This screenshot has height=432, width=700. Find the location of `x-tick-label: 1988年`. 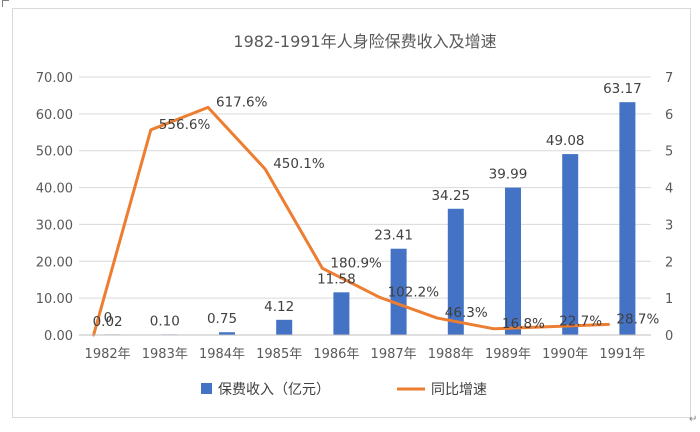

x-tick-label: 1988年 is located at coordinates (451, 354).